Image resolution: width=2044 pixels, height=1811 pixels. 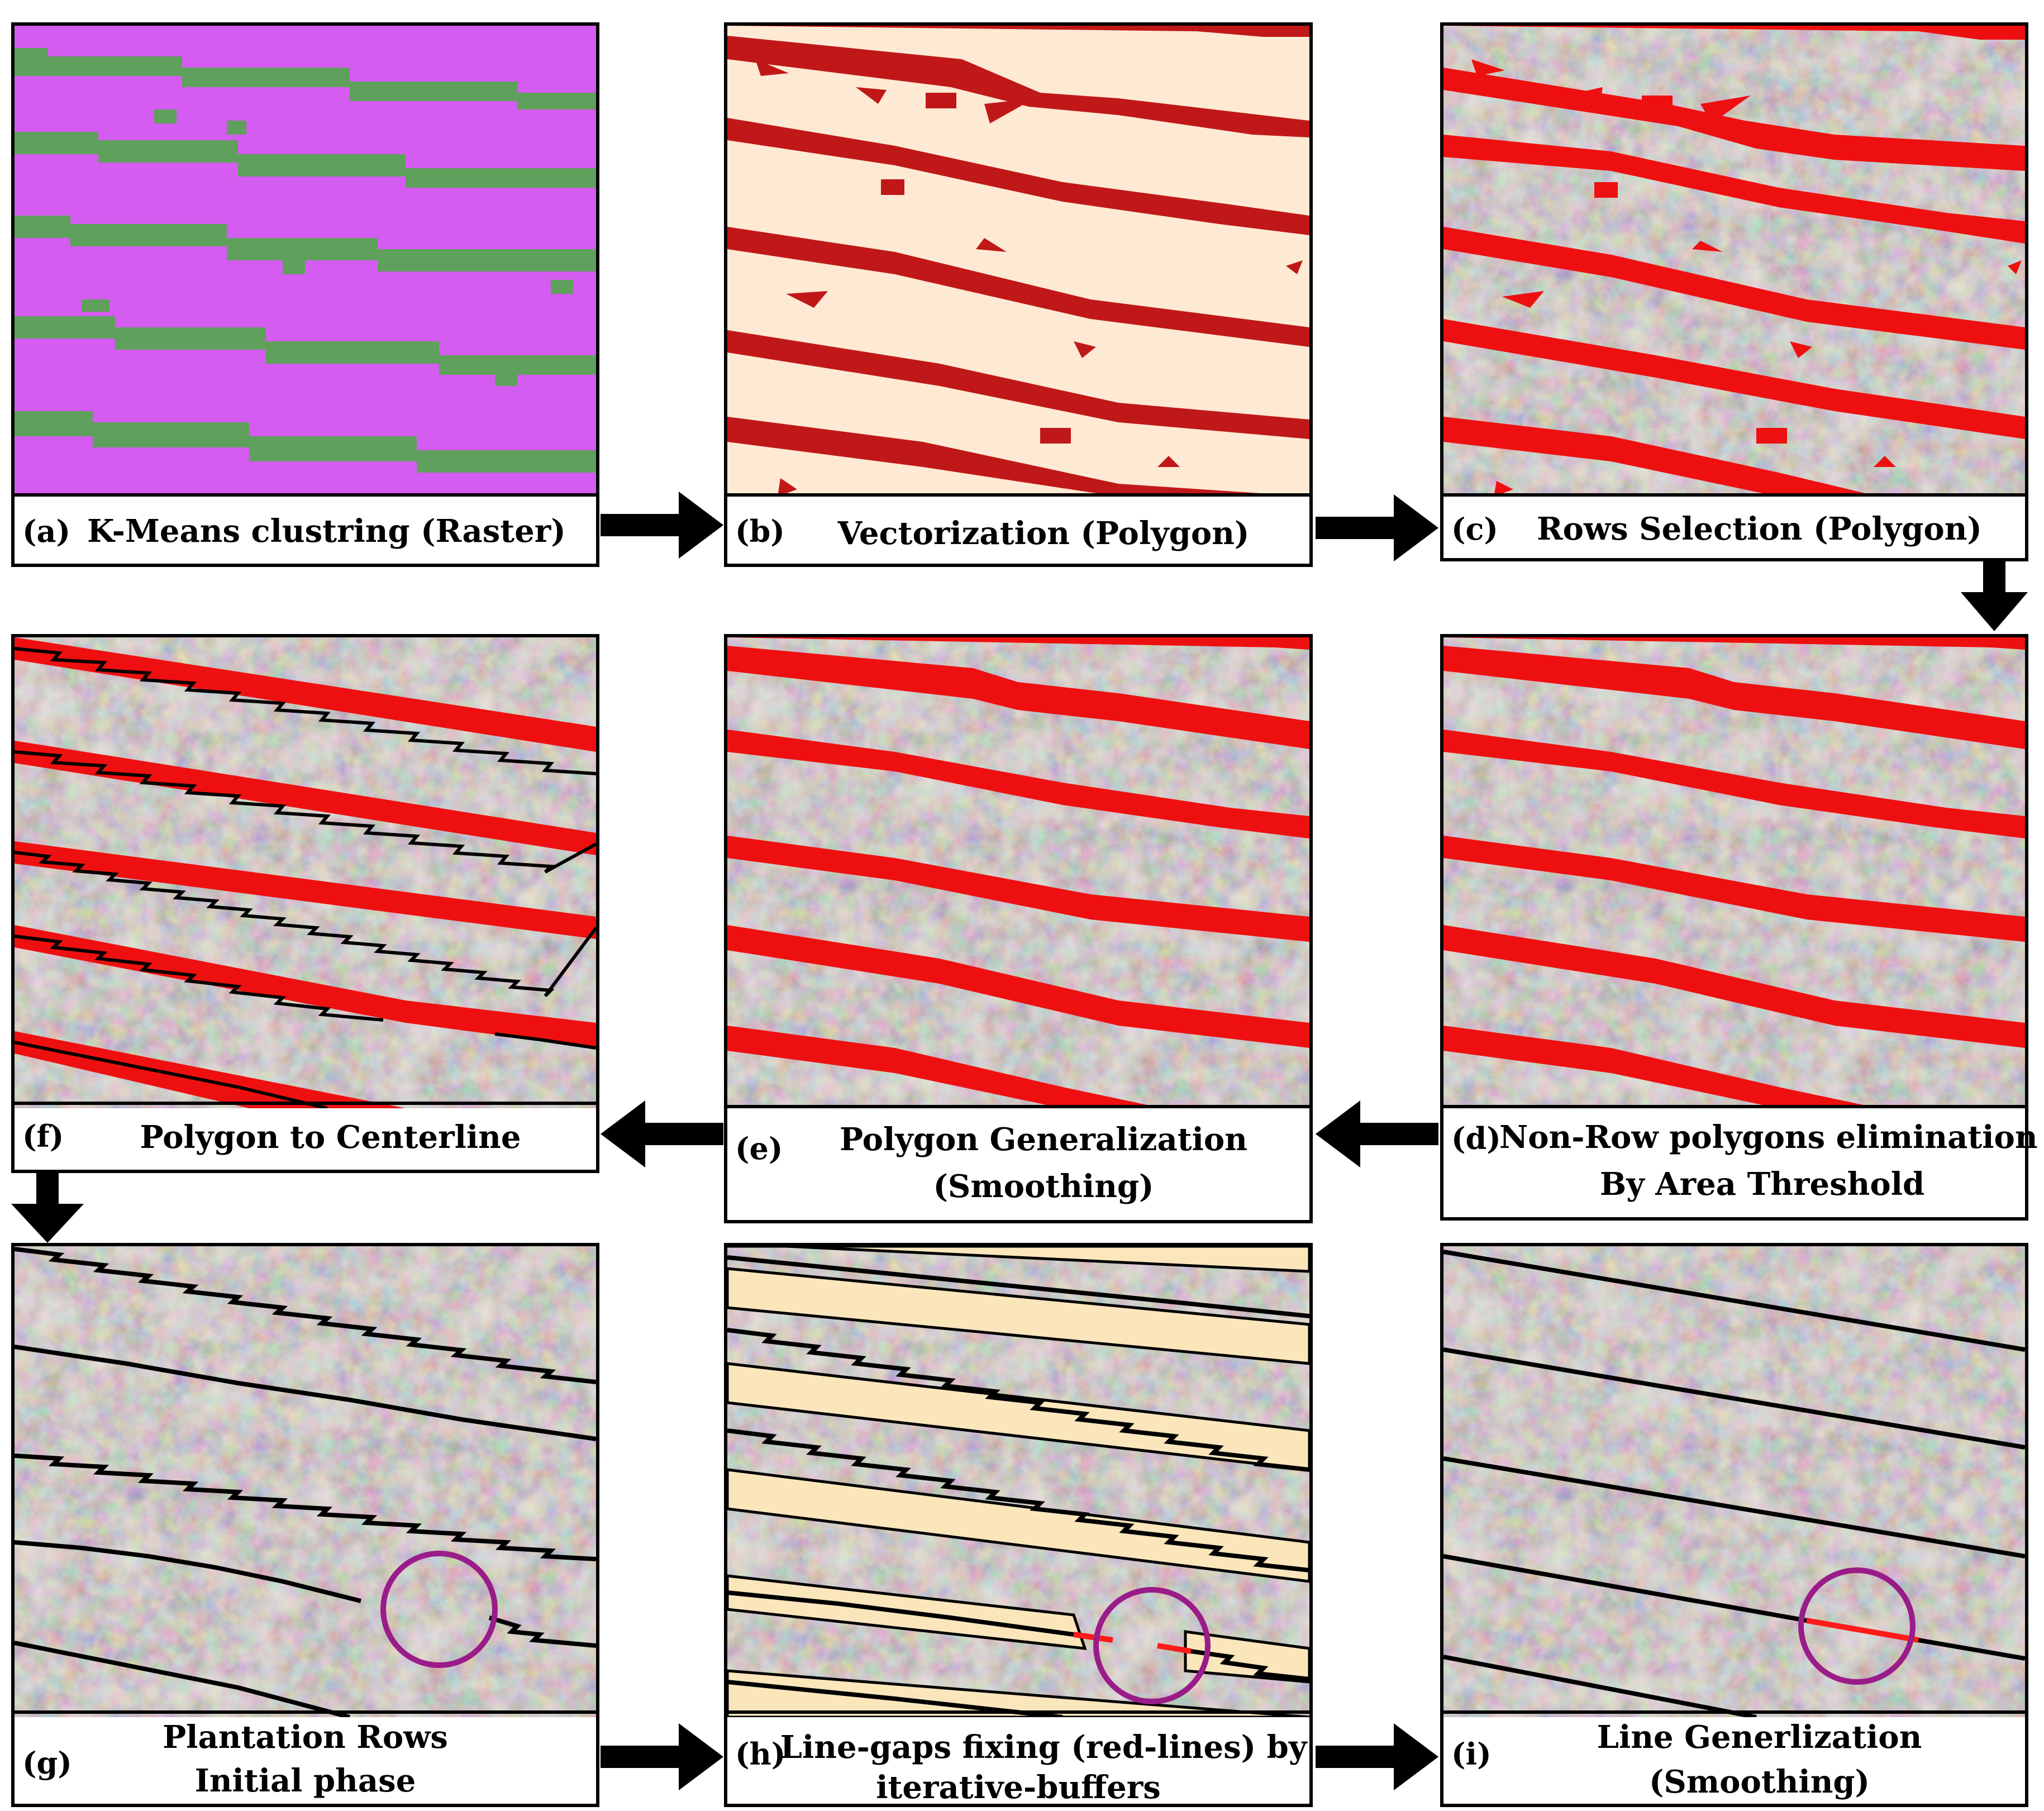 What do you see at coordinates (1043, 533) in the screenshot?
I see `caption-line: Vectorization (Polygon)` at bounding box center [1043, 533].